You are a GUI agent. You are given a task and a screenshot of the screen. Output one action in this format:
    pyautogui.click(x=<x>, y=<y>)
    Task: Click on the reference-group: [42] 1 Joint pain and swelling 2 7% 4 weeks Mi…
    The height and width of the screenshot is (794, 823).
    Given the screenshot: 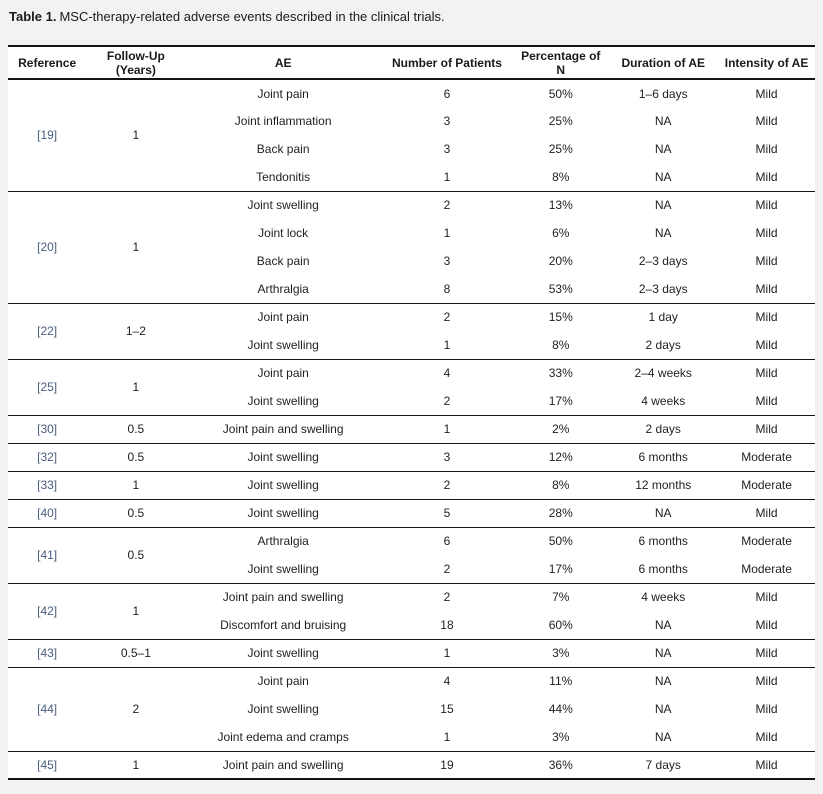 What is the action you would take?
    pyautogui.click(x=411, y=611)
    